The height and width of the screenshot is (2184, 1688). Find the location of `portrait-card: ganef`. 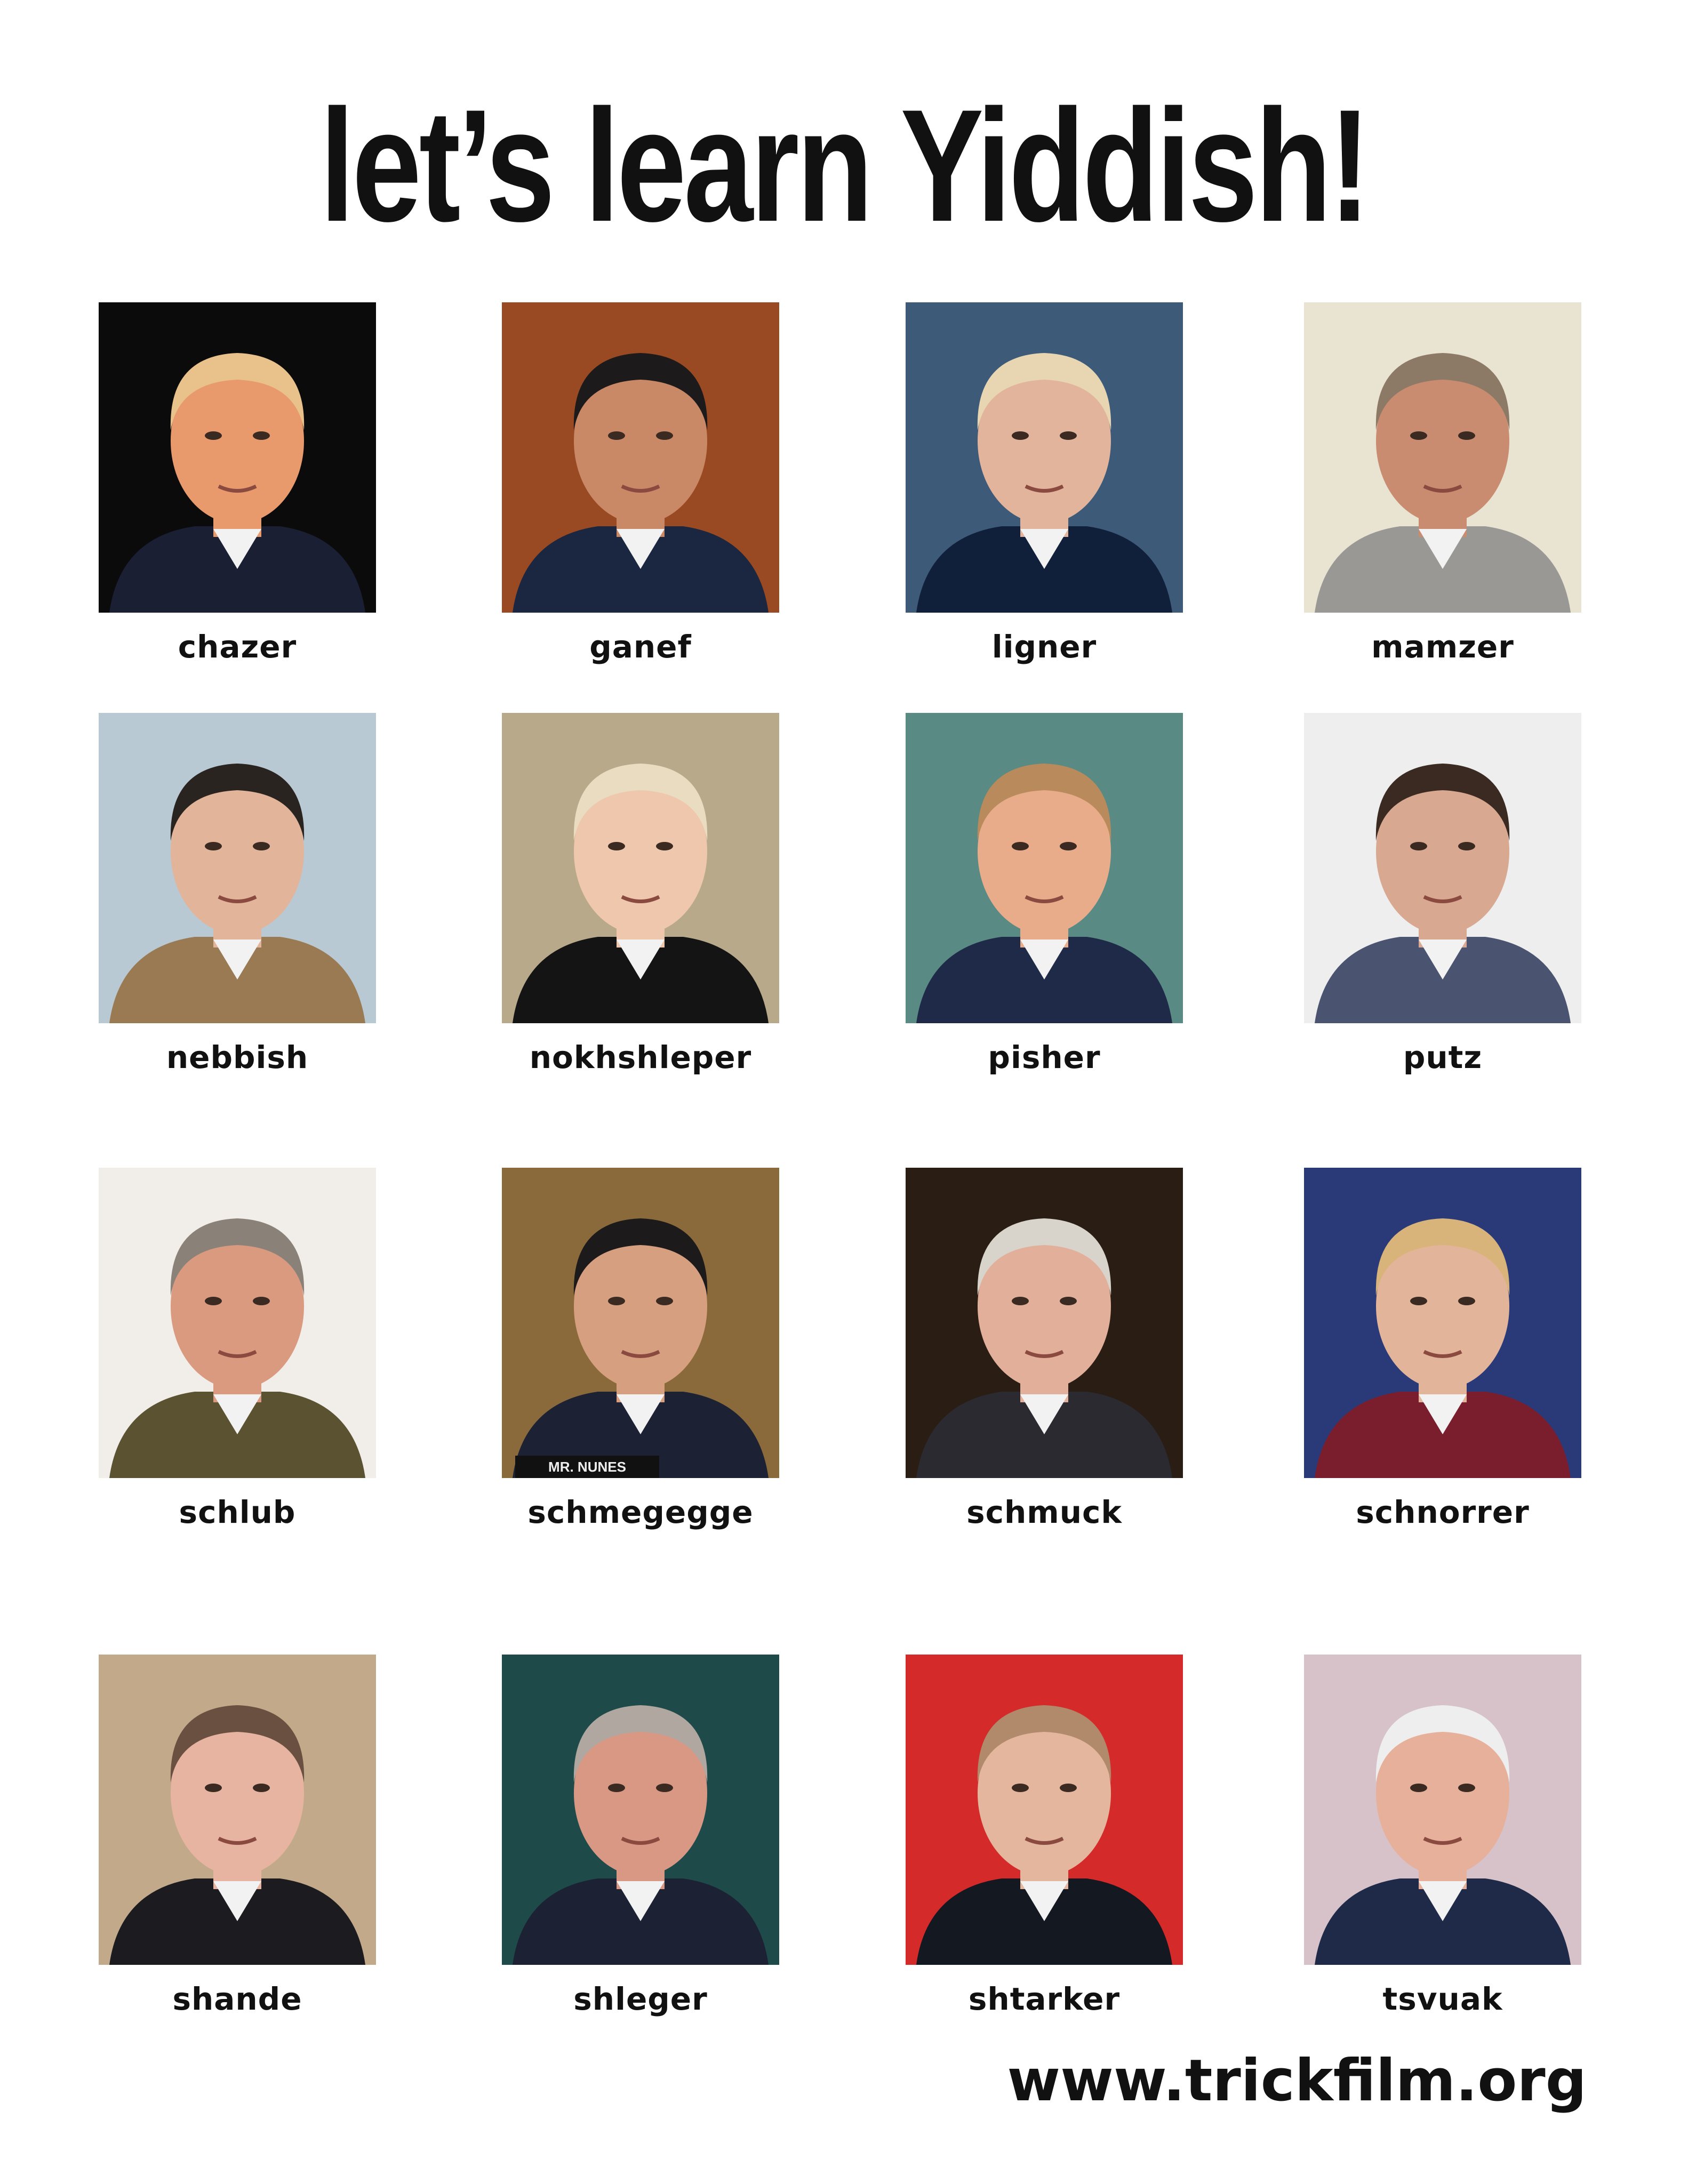

portrait-card: ganef is located at coordinates (640, 483).